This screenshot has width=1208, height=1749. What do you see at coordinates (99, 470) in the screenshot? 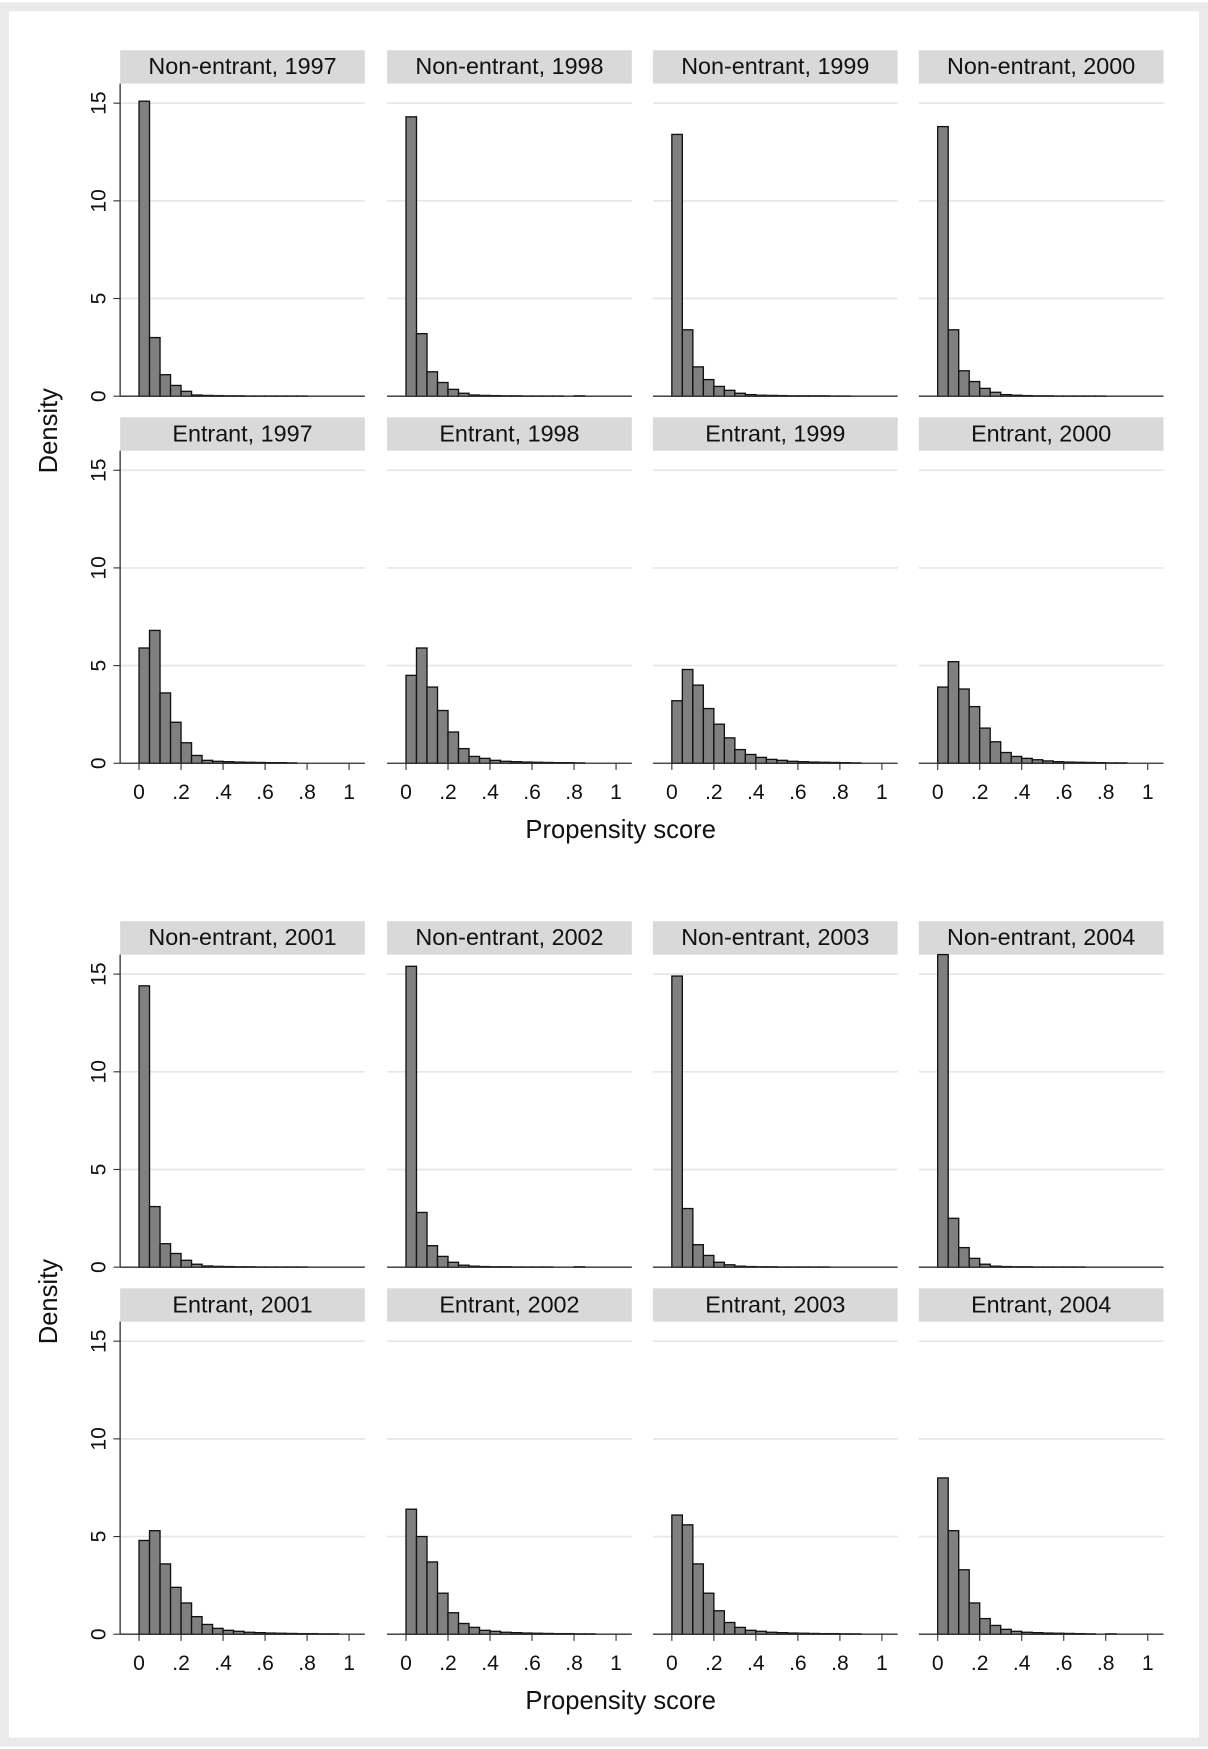
I see `y-tick-label: 15` at bounding box center [99, 470].